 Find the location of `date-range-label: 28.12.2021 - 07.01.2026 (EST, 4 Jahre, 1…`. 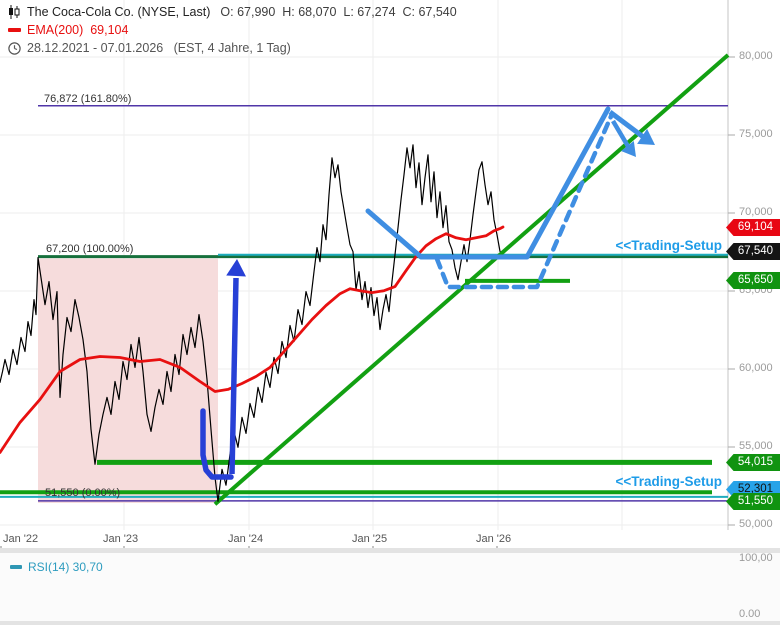

date-range-label: 28.12.2021 - 07.01.2026 (EST, 4 Jahre, 1… is located at coordinates (159, 48).